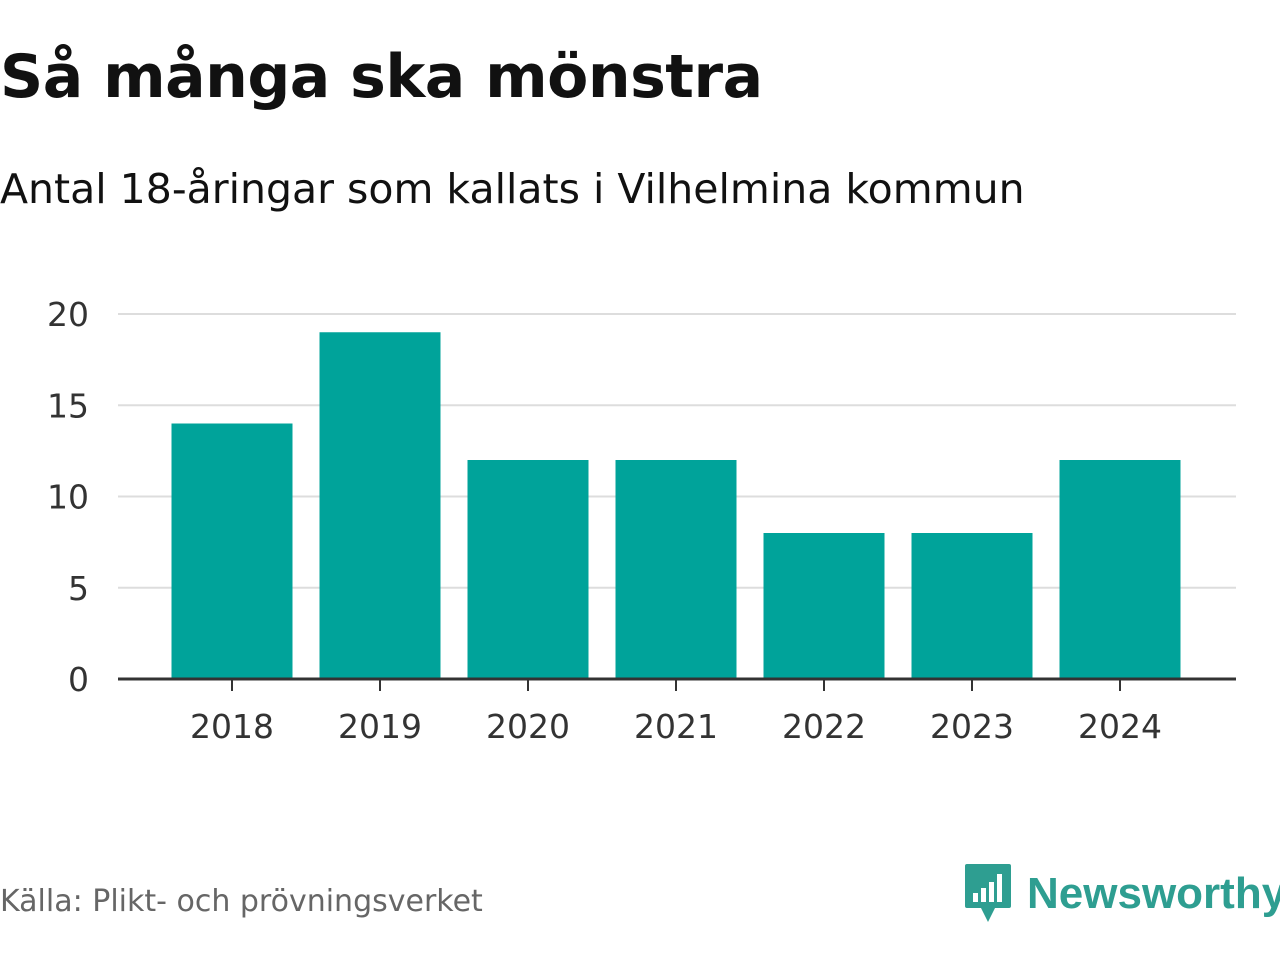  I want to click on bar-2021, so click(676, 569).